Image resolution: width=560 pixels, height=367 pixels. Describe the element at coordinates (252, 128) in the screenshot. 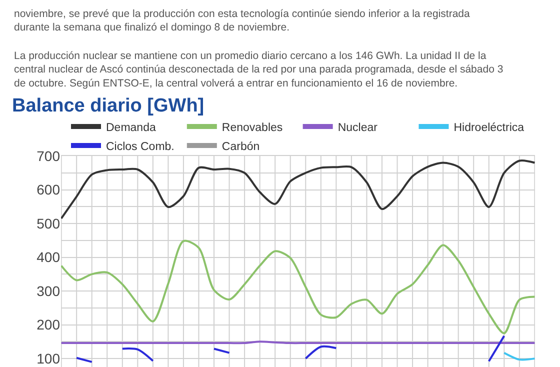

I see `legend-label: Renovables` at that location.